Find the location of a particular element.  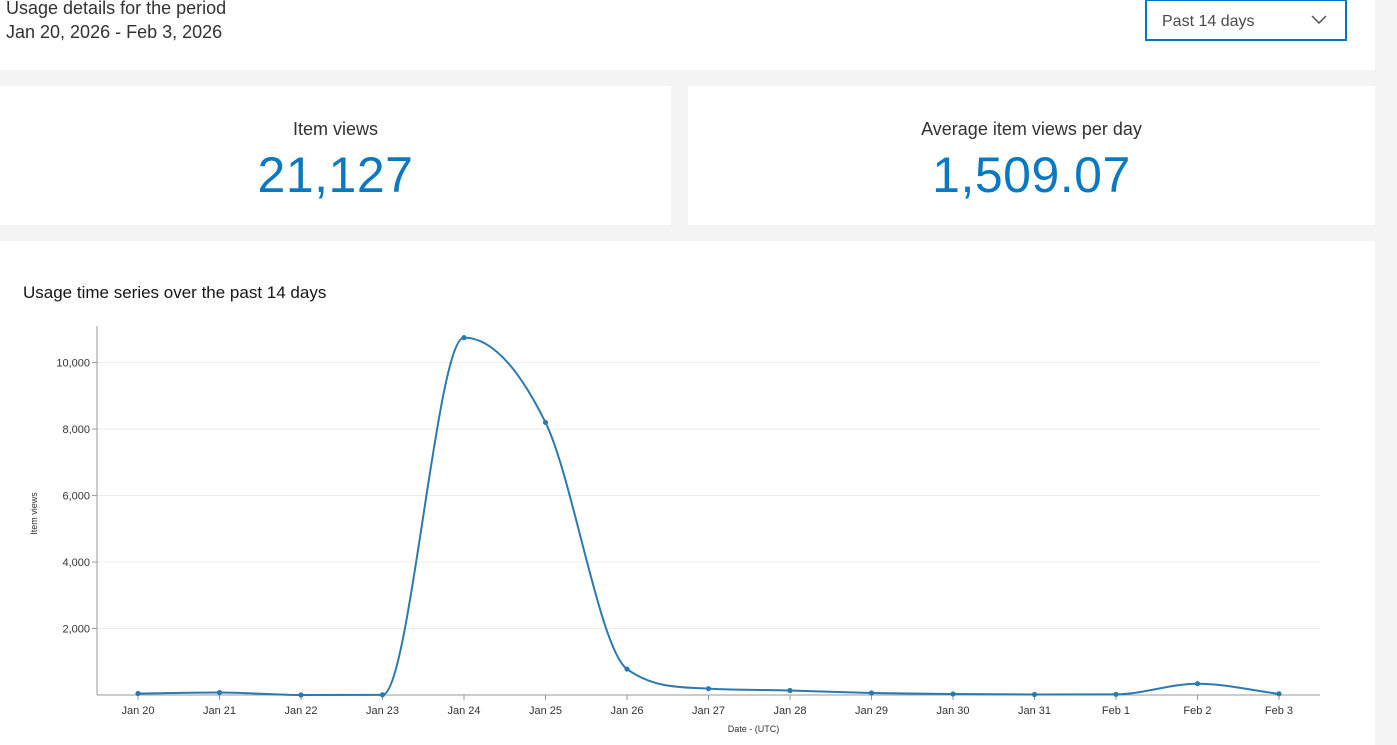

x-tick-label: Jan 26 is located at coordinates (626, 711).